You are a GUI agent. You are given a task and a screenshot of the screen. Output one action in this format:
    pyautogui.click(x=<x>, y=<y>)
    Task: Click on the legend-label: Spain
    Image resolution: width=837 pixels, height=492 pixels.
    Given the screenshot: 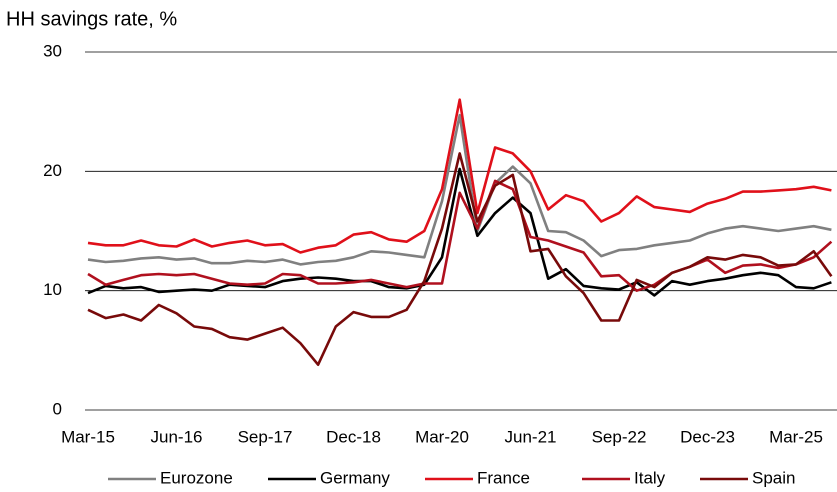 What is the action you would take?
    pyautogui.click(x=773, y=477)
    